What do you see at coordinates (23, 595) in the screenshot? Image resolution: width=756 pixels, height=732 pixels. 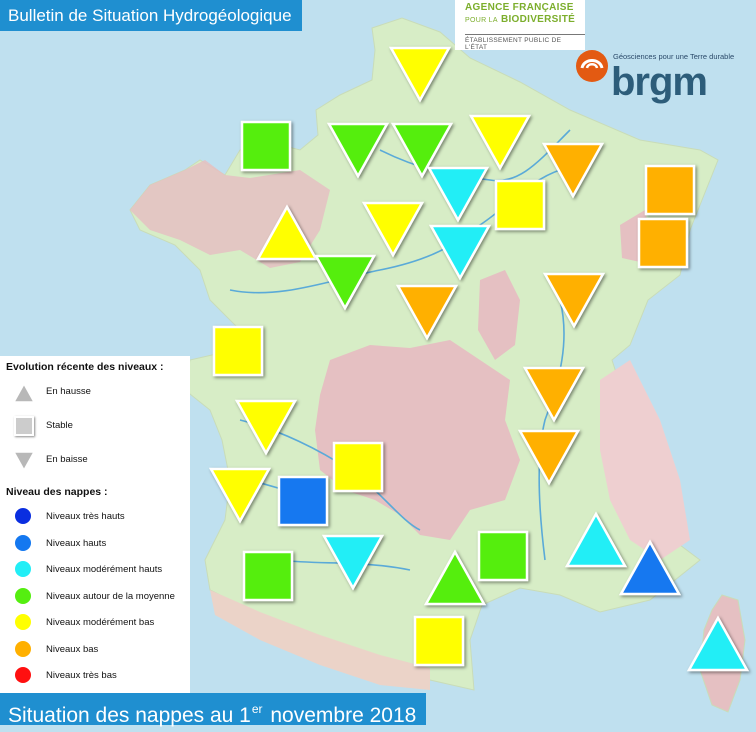 I see `legend-level-swatch-moyenne` at bounding box center [23, 595].